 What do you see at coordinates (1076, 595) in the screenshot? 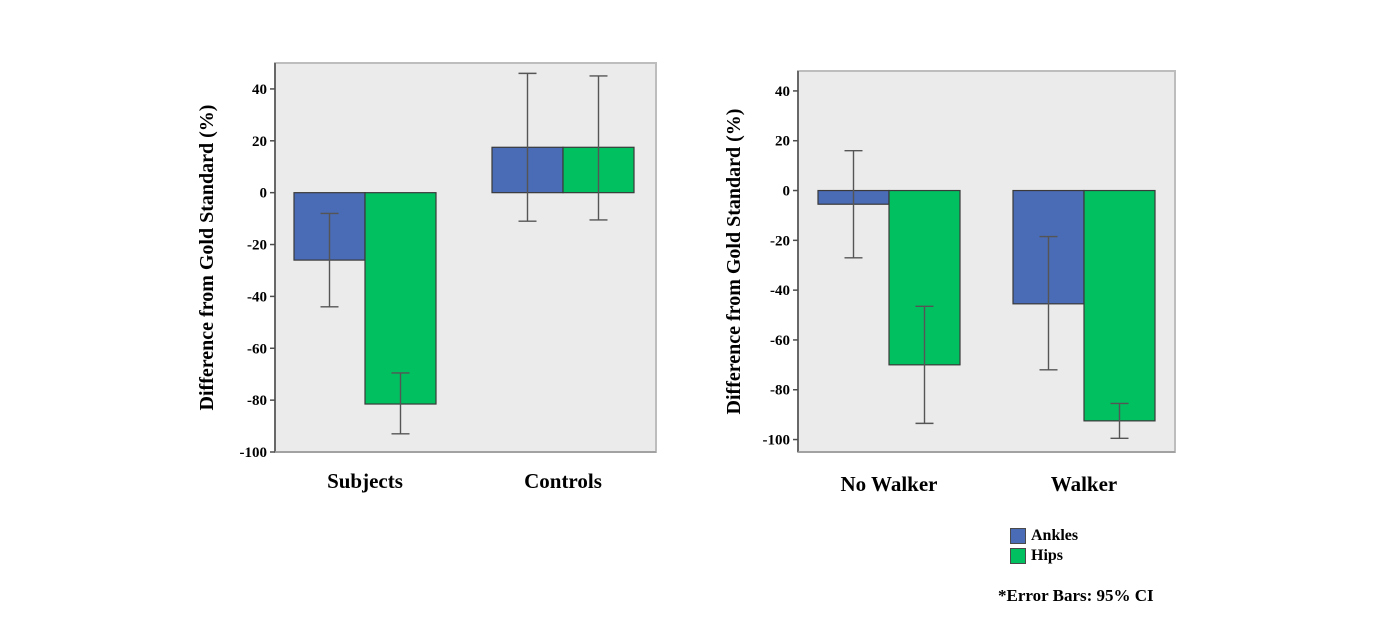
I see `error-bar-note: *Error Bars: 95% CI` at bounding box center [1076, 595].